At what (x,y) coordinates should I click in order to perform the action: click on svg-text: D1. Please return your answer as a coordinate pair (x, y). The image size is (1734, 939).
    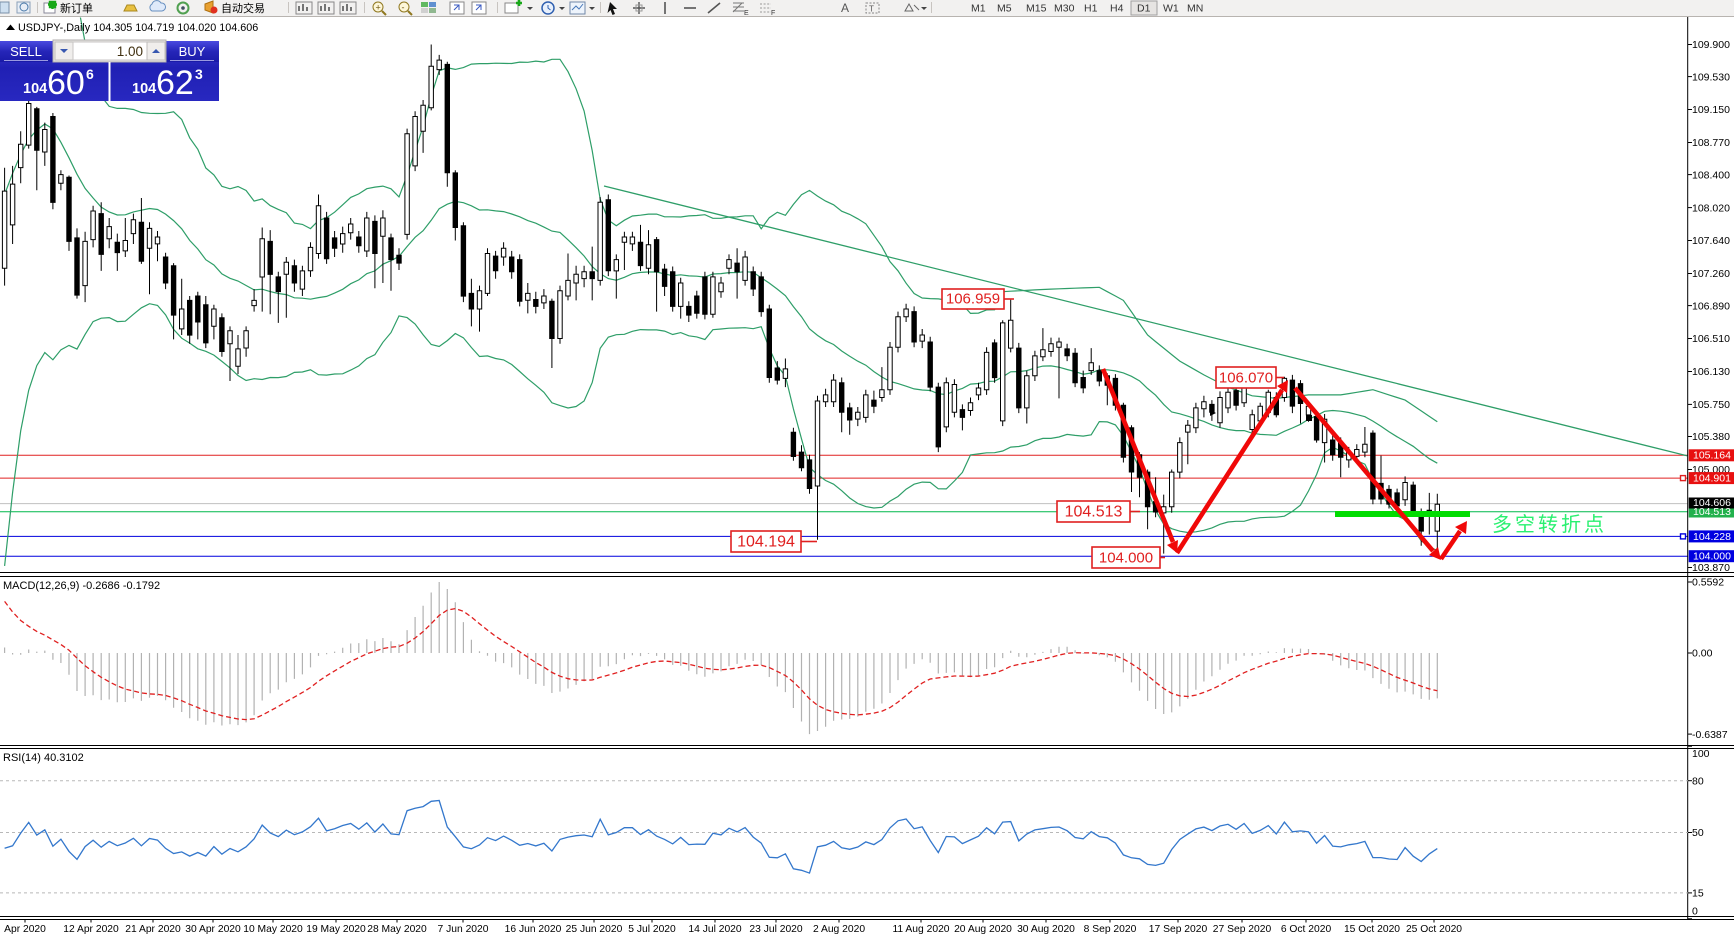
    Looking at the image, I should click on (1144, 9).